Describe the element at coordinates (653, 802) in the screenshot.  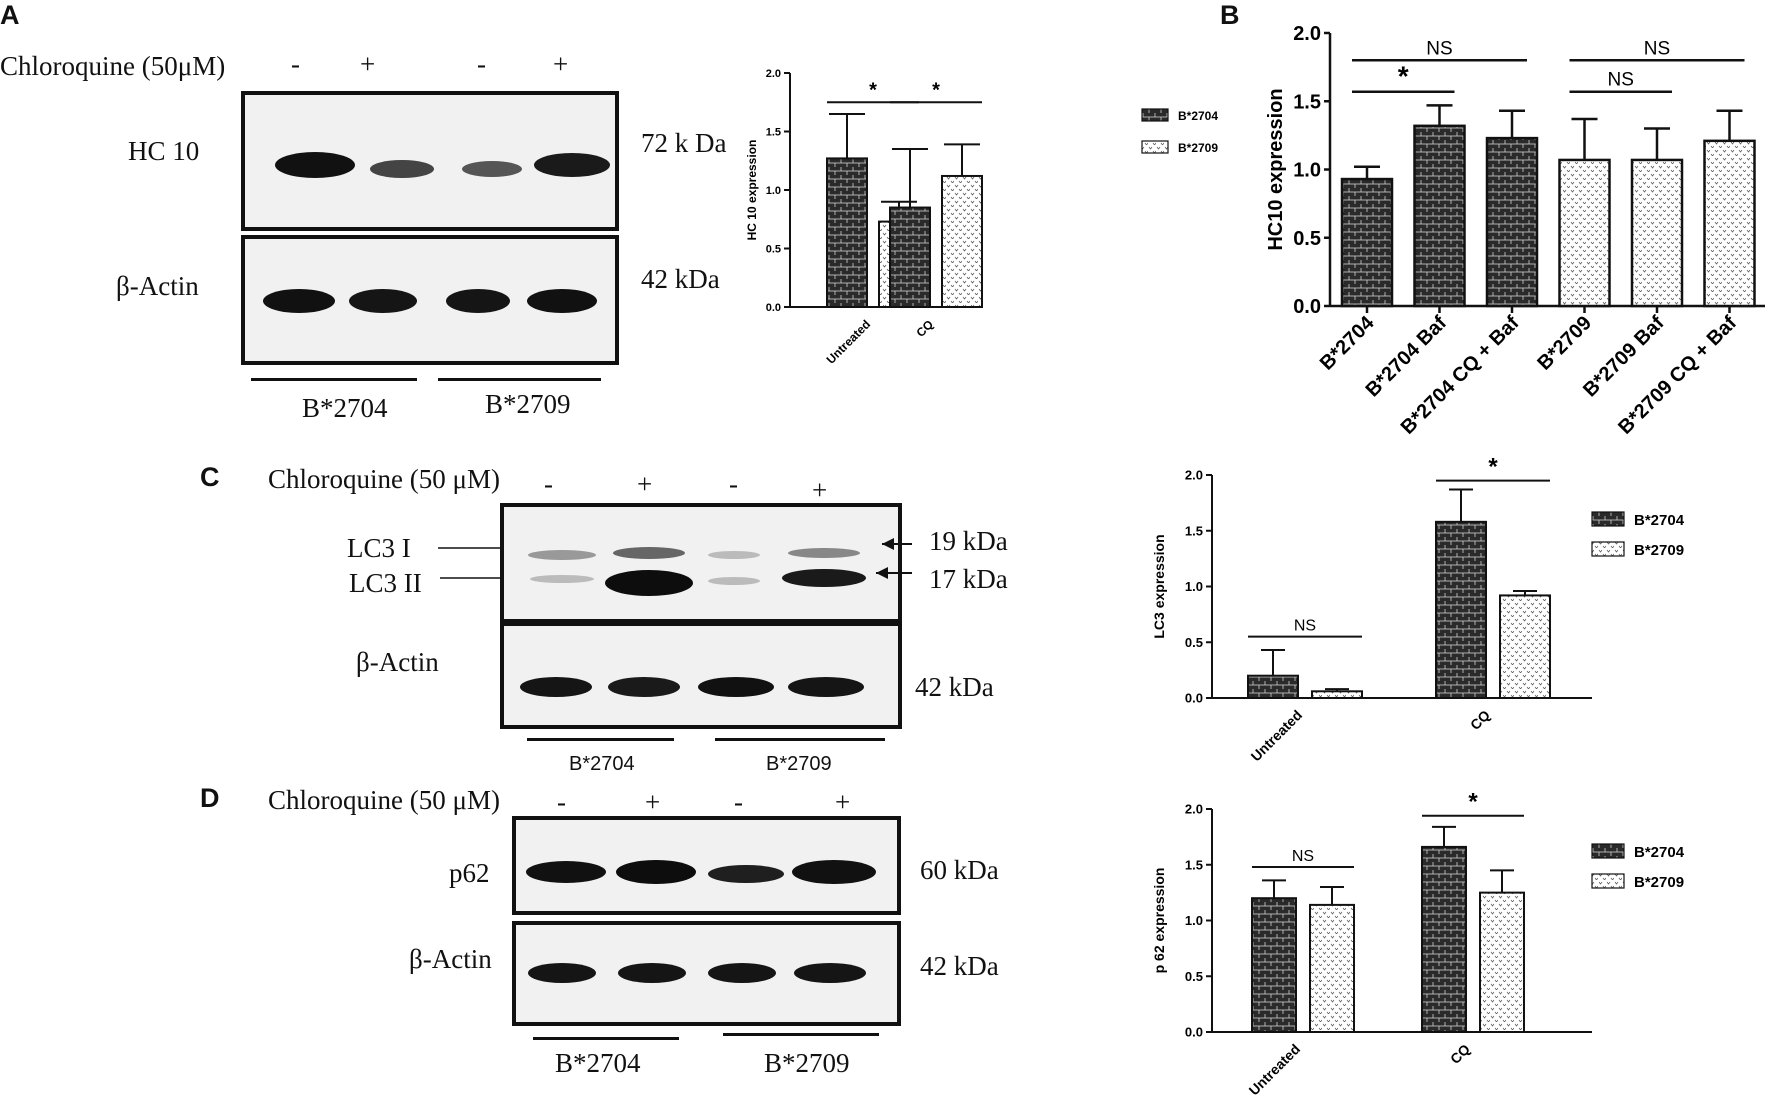
I see `lane-sign-d2: +` at that location.